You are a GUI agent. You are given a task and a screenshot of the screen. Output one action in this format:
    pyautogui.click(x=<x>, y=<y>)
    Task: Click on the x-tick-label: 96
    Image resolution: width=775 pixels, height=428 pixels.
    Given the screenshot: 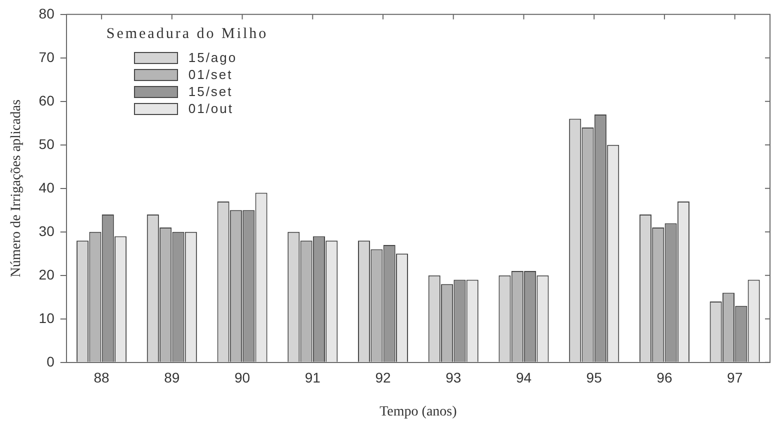 What is the action you would take?
    pyautogui.click(x=664, y=378)
    